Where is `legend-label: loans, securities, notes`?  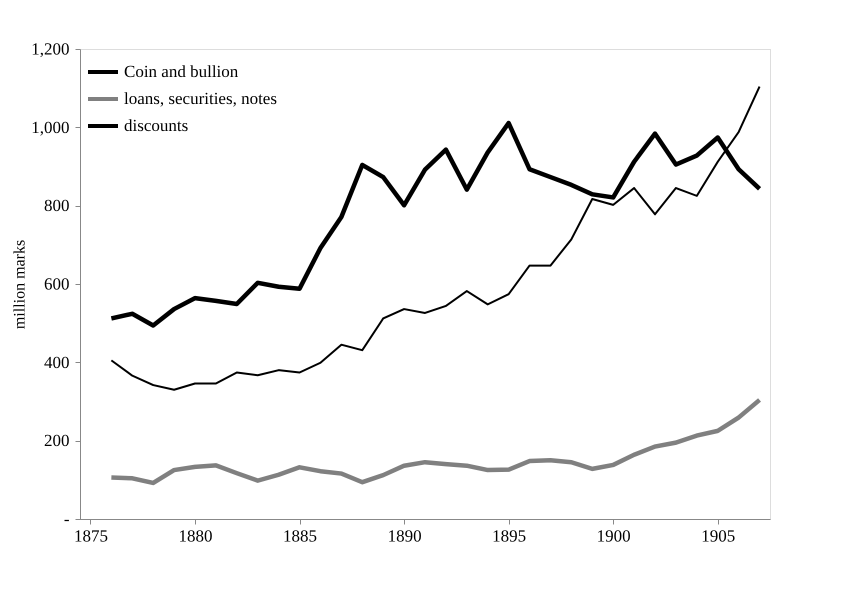
legend-label: loans, securities, notes is located at coordinates (200, 98).